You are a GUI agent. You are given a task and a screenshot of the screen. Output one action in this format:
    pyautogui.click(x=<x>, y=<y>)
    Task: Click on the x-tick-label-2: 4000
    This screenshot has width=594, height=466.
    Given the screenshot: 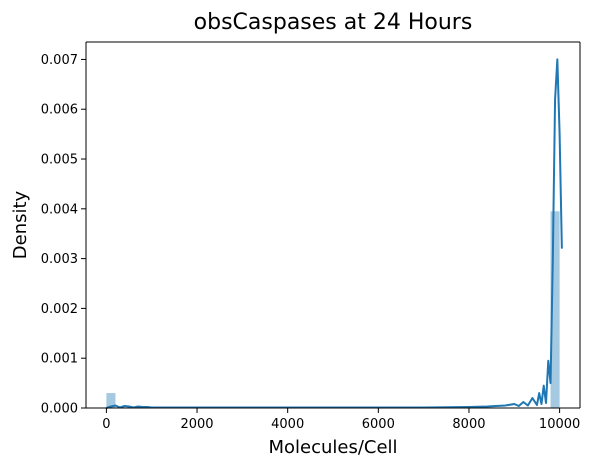 What is the action you would take?
    pyautogui.click(x=287, y=424)
    